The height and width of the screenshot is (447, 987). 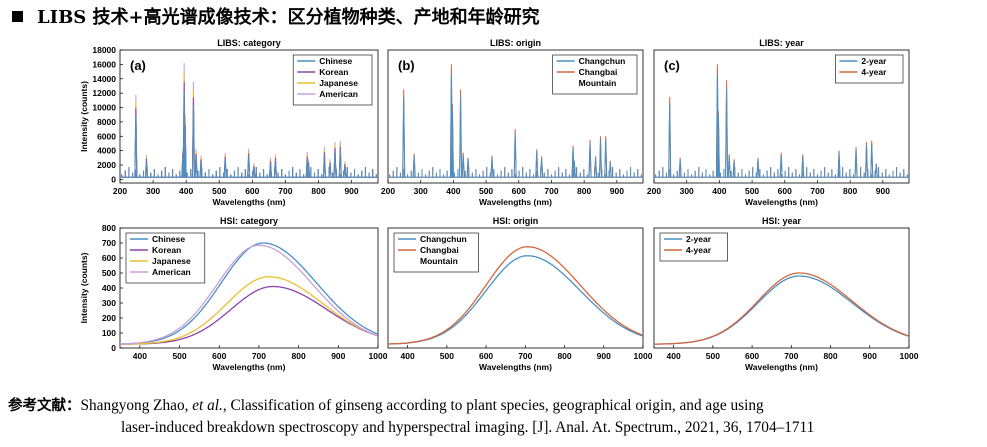 I want to click on panel-label: (c), so click(x=672, y=65).